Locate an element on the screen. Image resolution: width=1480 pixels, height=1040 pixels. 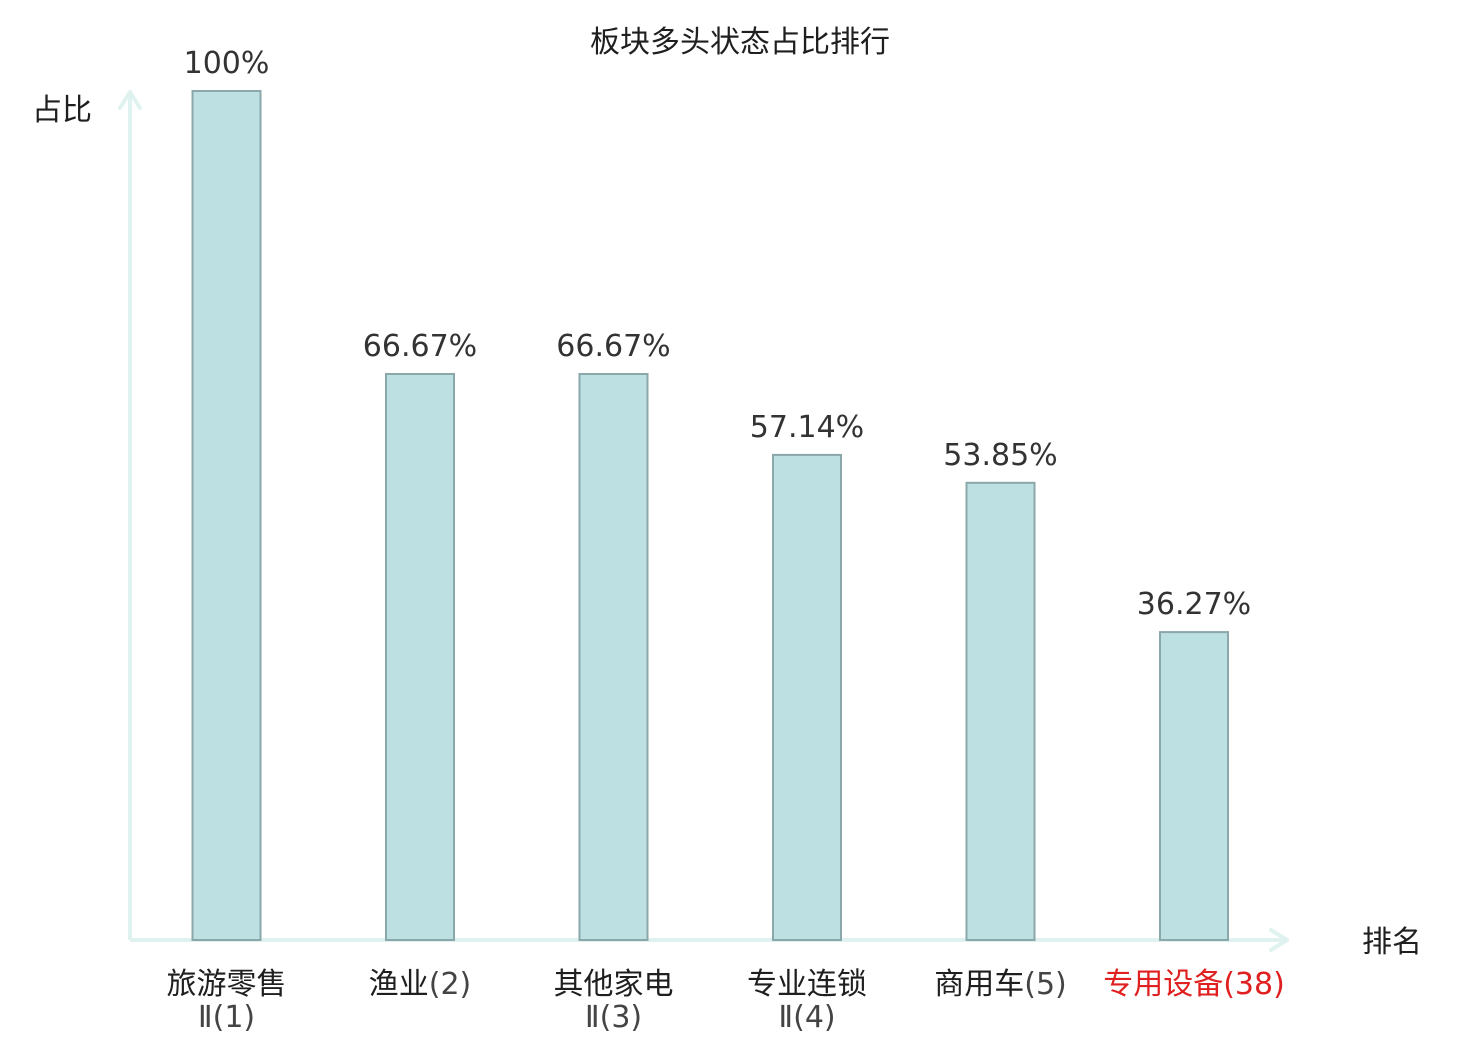
value-label-2: 66.67% is located at coordinates (420, 346).